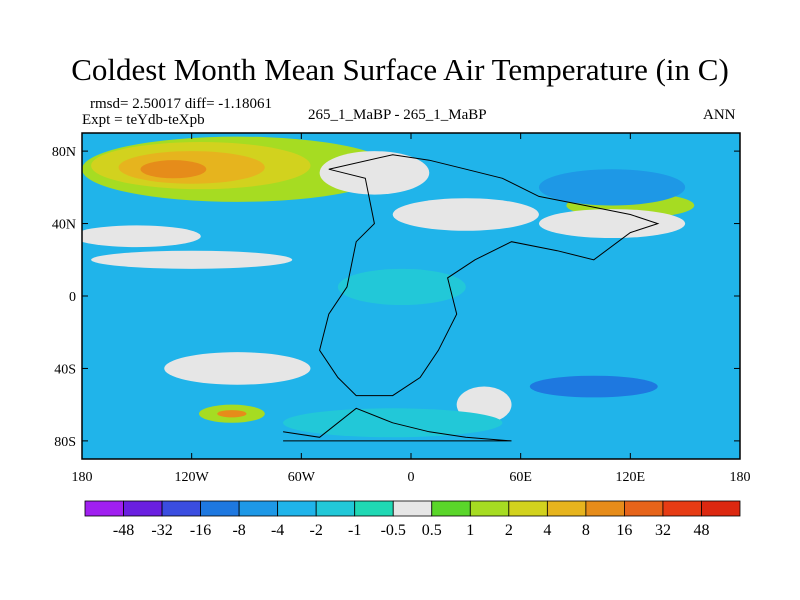 The height and width of the screenshot is (600, 800). I want to click on colorbar-label: -48, so click(123, 530).